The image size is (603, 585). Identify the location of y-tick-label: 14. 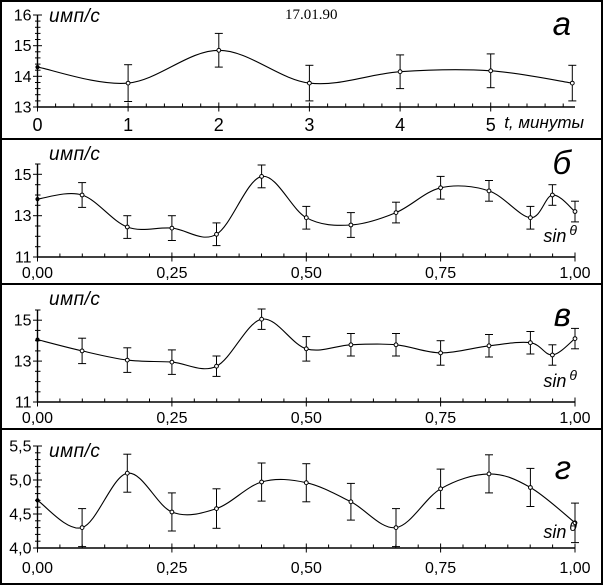
(23, 77).